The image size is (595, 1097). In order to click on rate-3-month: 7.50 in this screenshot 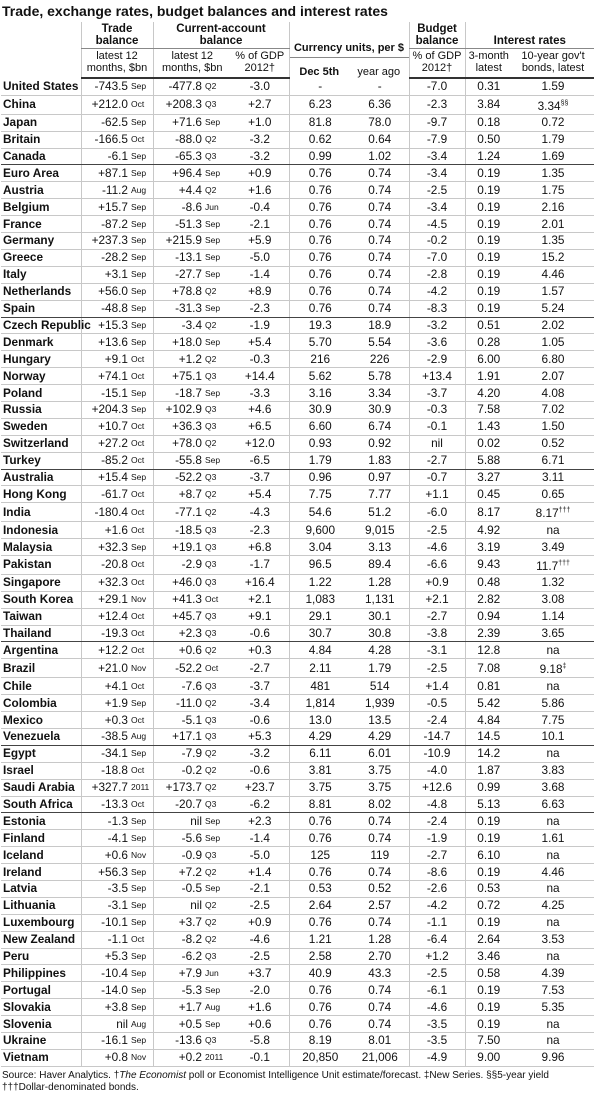, I will do `click(488, 1041)`.